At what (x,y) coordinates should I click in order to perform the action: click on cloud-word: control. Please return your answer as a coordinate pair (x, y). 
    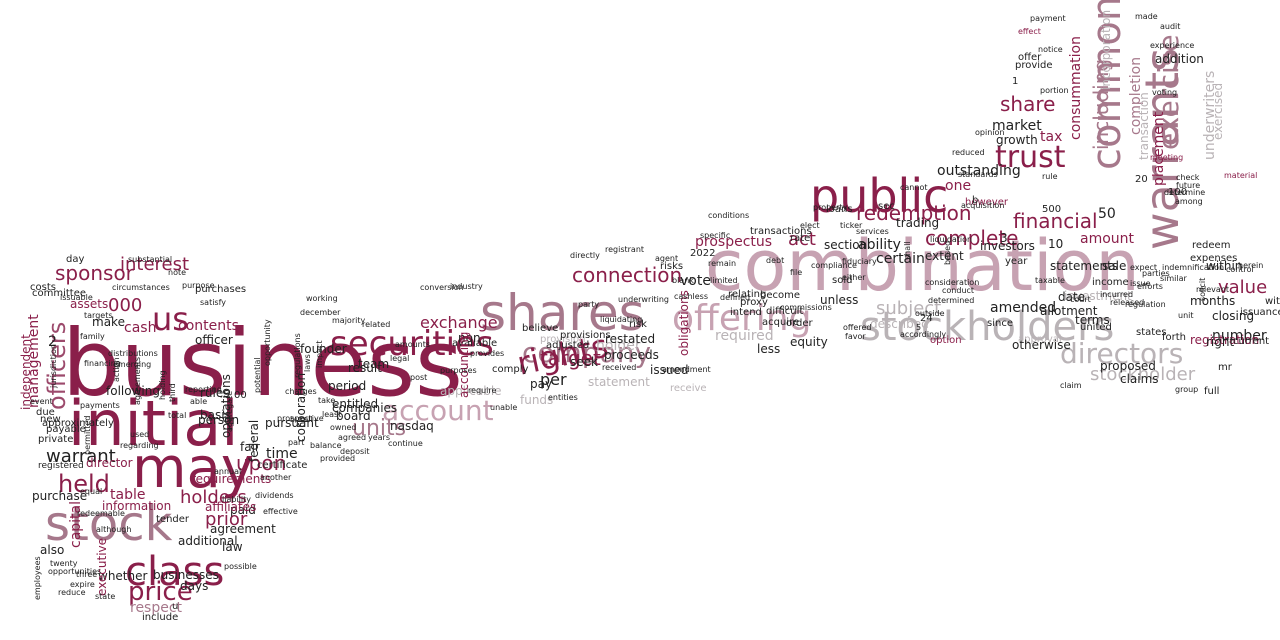
    Looking at the image, I should click on (1240, 269).